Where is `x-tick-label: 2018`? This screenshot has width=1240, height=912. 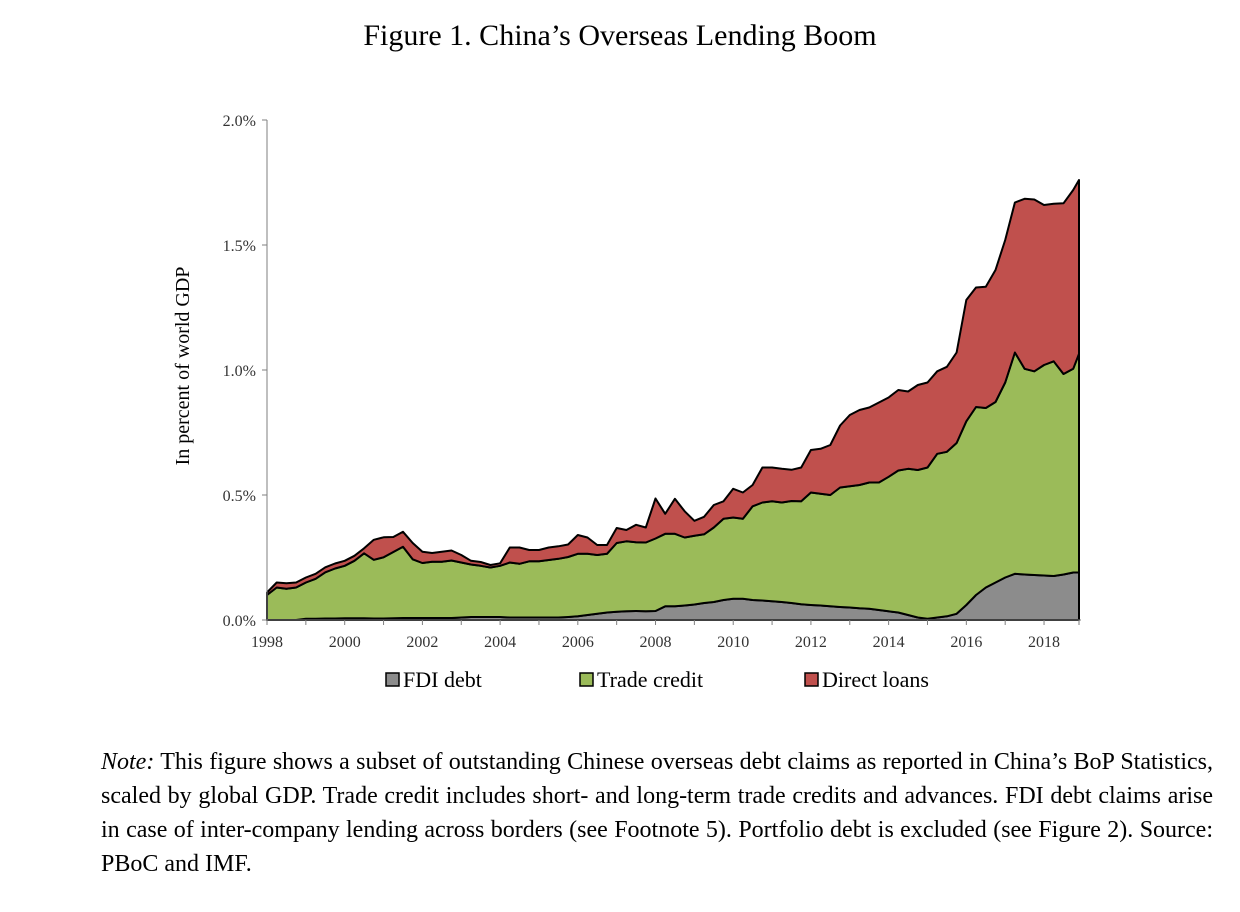
x-tick-label: 2018 is located at coordinates (1044, 642).